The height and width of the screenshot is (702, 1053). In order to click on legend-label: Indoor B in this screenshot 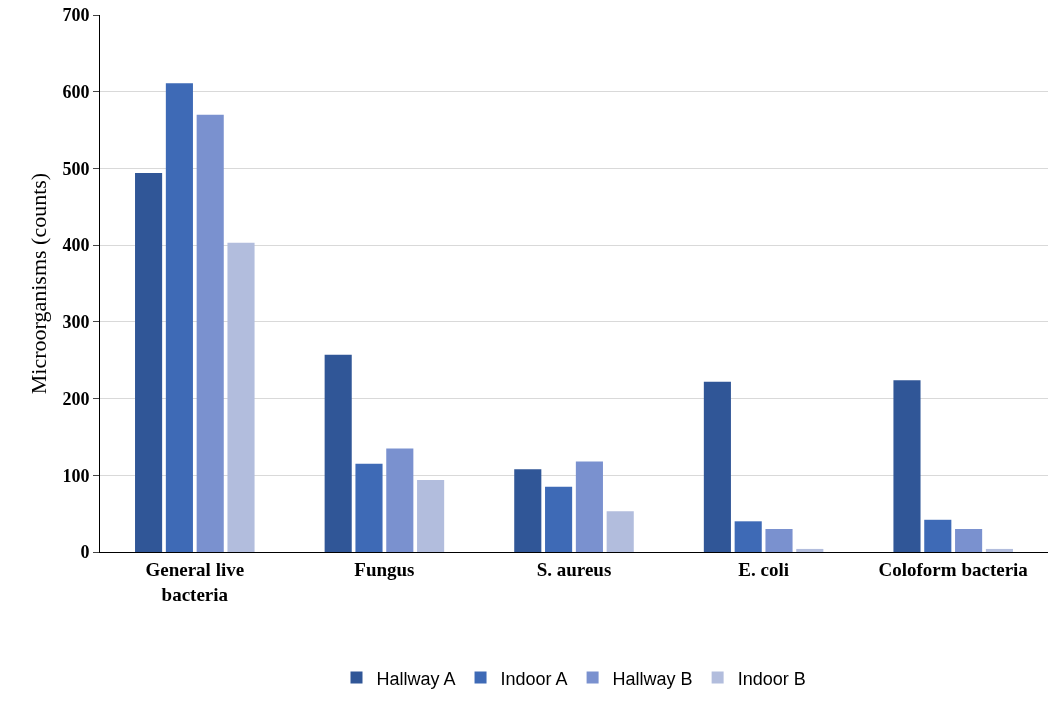, I will do `click(771, 678)`.